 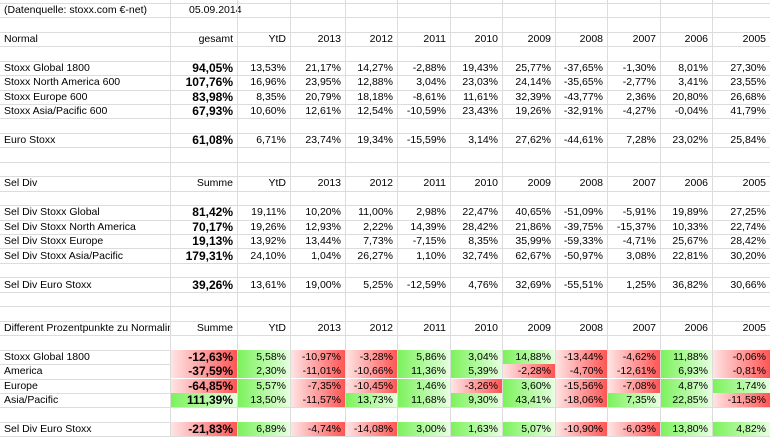 I want to click on value-cell: -7,35%, so click(x=318, y=385).